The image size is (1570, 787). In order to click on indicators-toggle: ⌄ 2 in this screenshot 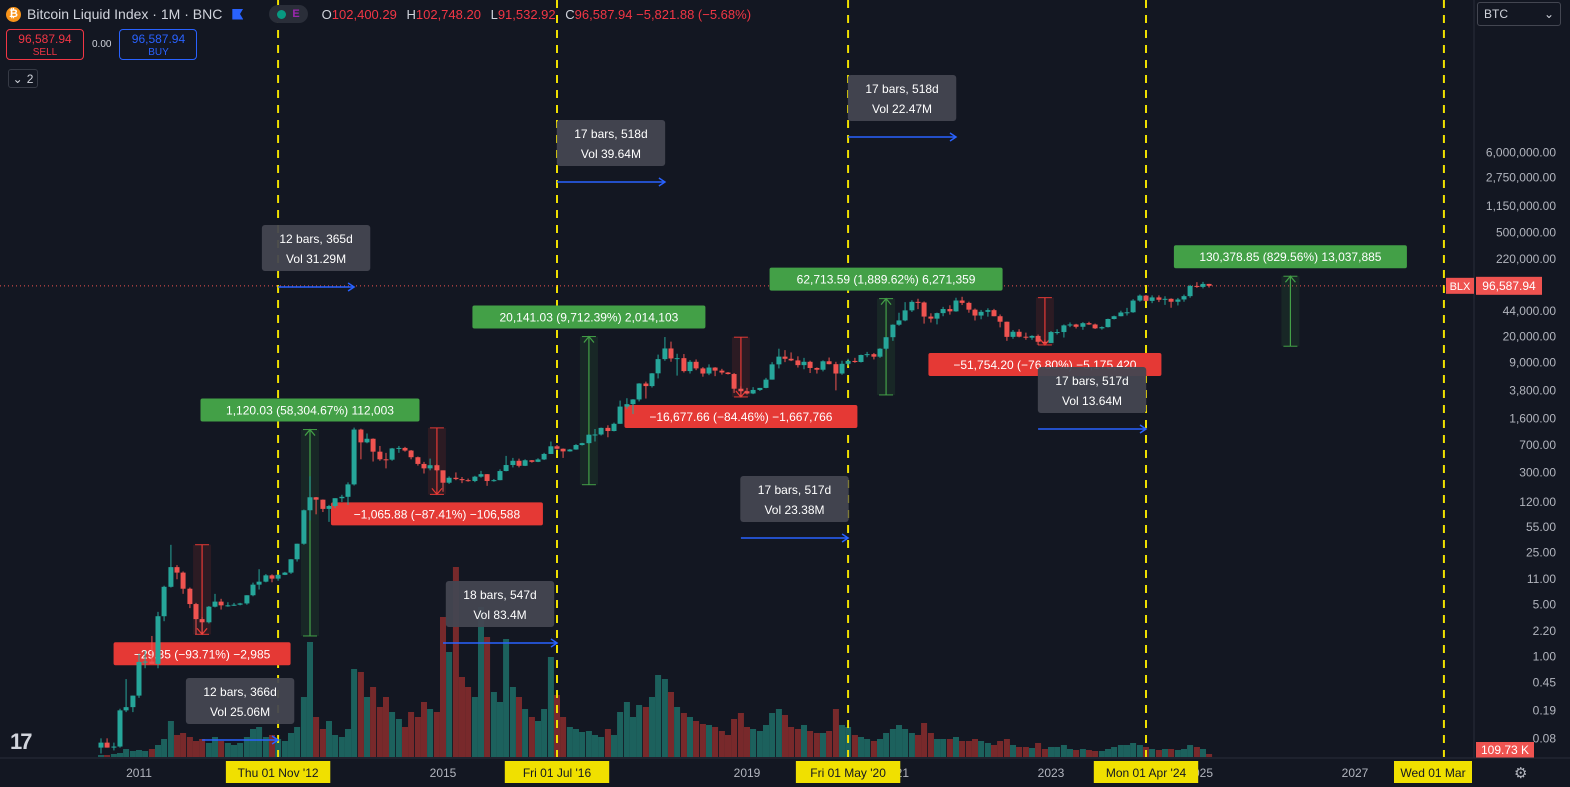, I will do `click(23, 78)`.